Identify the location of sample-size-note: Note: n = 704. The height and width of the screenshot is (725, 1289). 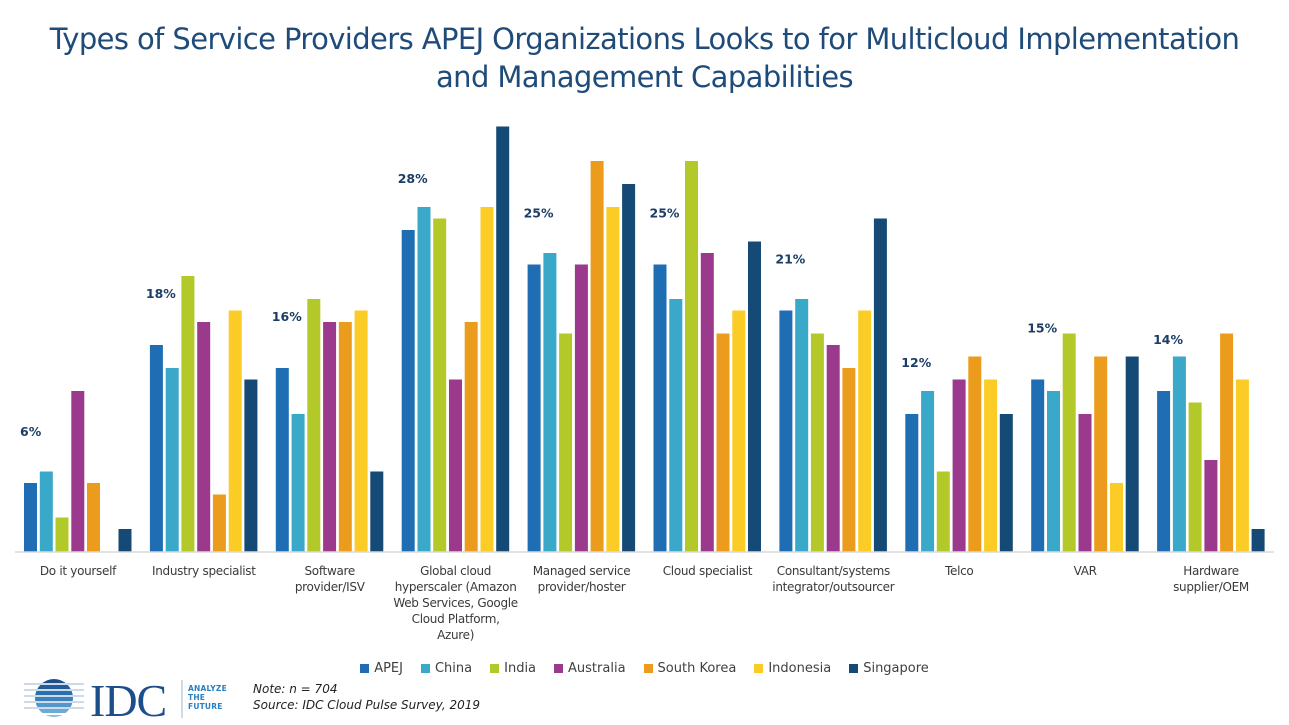
(295, 689).